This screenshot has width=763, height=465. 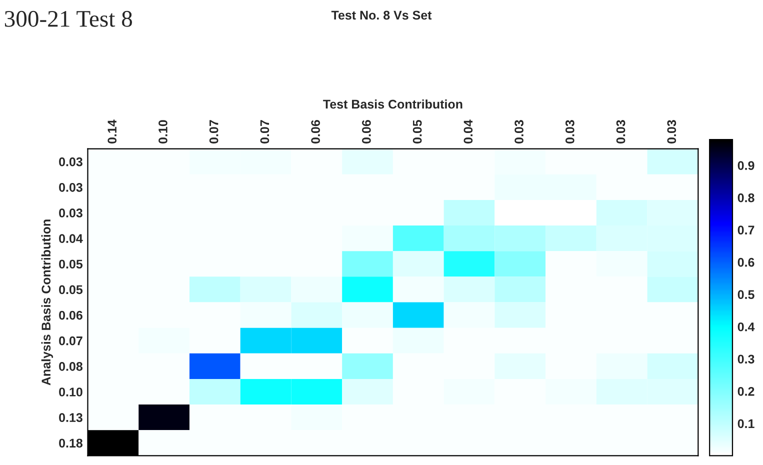 What do you see at coordinates (746, 262) in the screenshot?
I see `color-bar-label: 0.6` at bounding box center [746, 262].